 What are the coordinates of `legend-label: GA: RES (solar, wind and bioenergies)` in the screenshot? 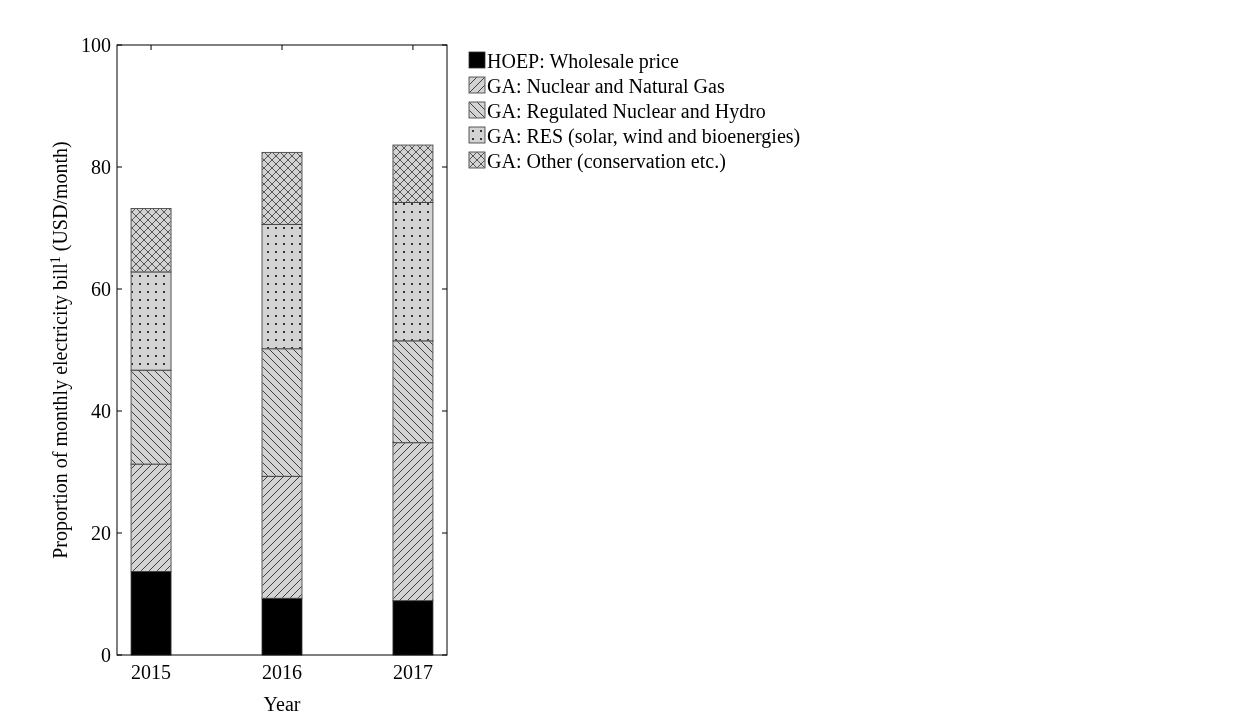 It's located at (644, 136).